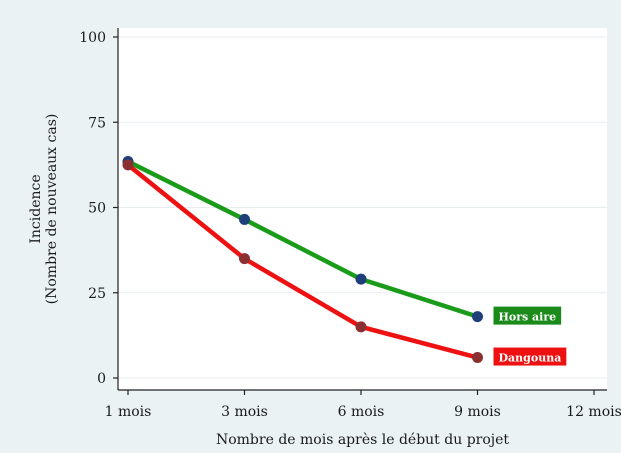 Image resolution: width=621 pixels, height=453 pixels. What do you see at coordinates (244, 412) in the screenshot?
I see `x-tick-label: 3 mois` at bounding box center [244, 412].